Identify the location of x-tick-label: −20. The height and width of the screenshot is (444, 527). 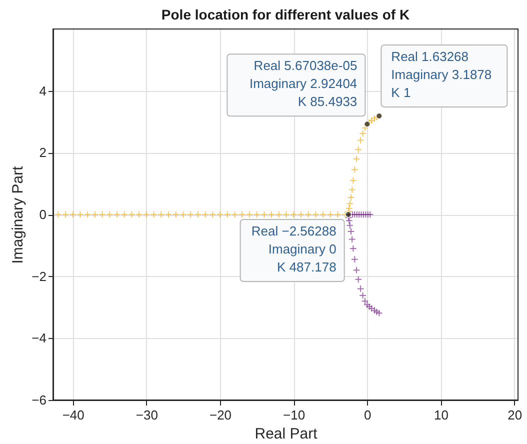
(220, 415).